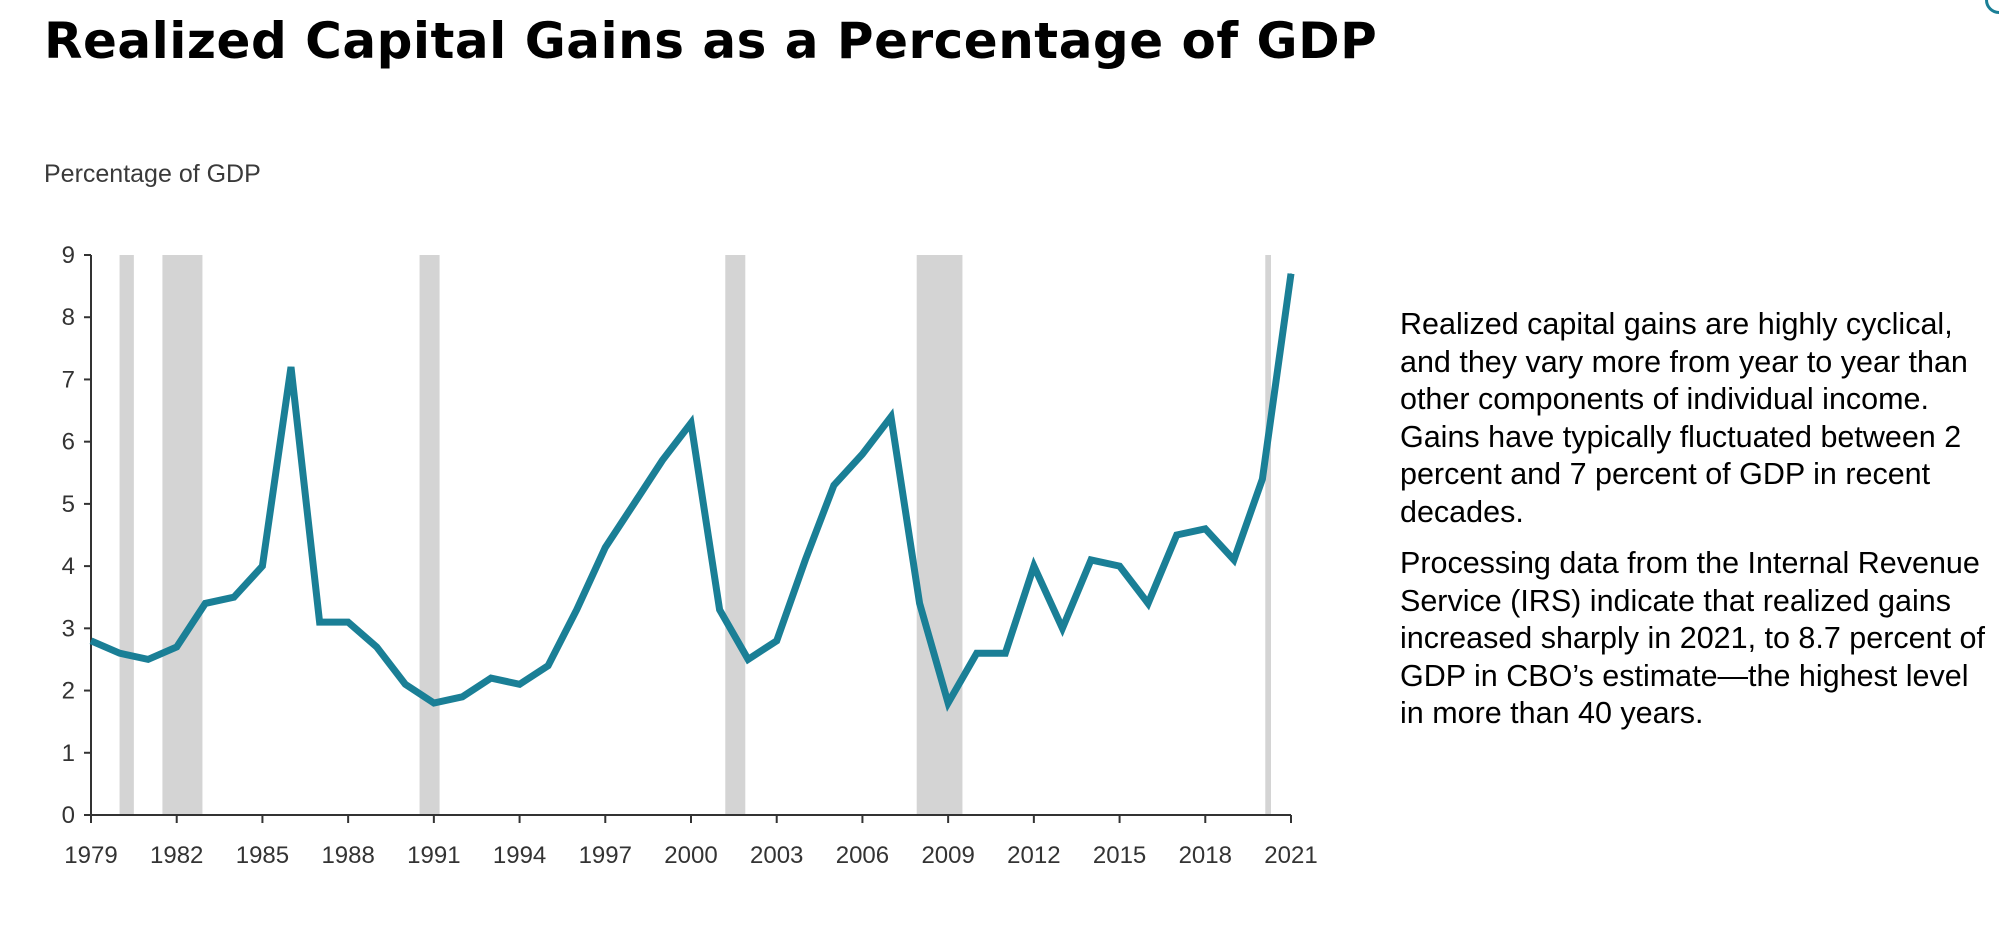 This screenshot has height=936, width=1999. I want to click on x-tick-label: 1994, so click(519, 855).